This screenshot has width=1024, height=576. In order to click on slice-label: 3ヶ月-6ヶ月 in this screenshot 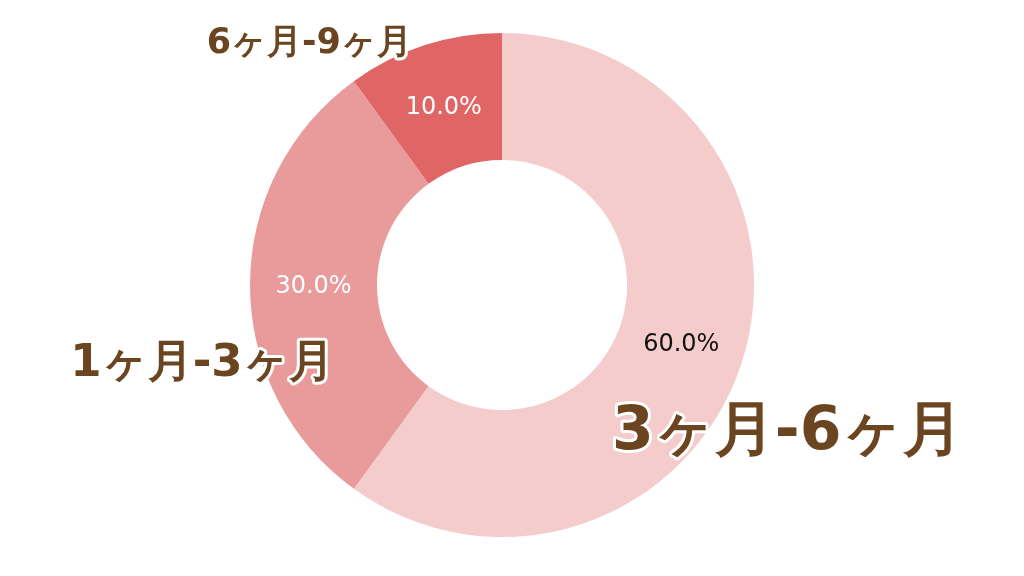, I will do `click(787, 427)`.